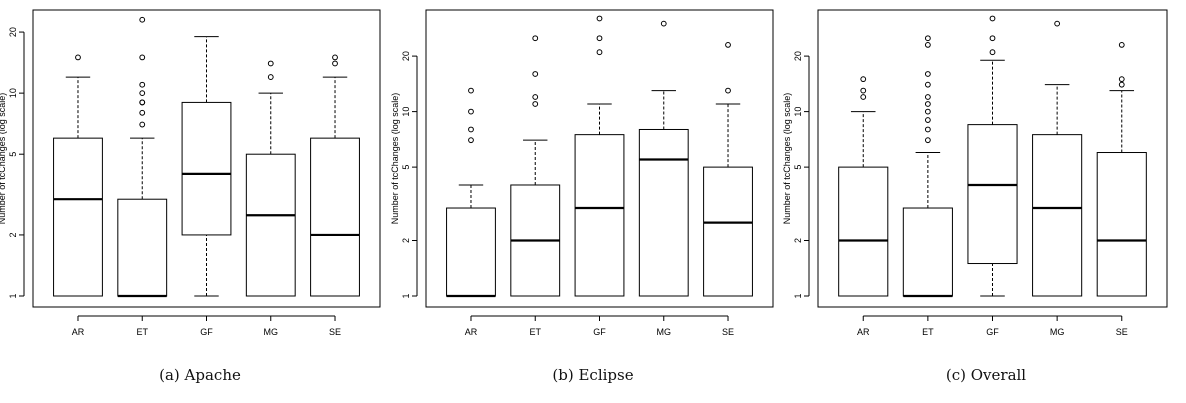 The width and height of the screenshot is (1186, 403). I want to click on caption-overall: (c) Overall, so click(986, 375).